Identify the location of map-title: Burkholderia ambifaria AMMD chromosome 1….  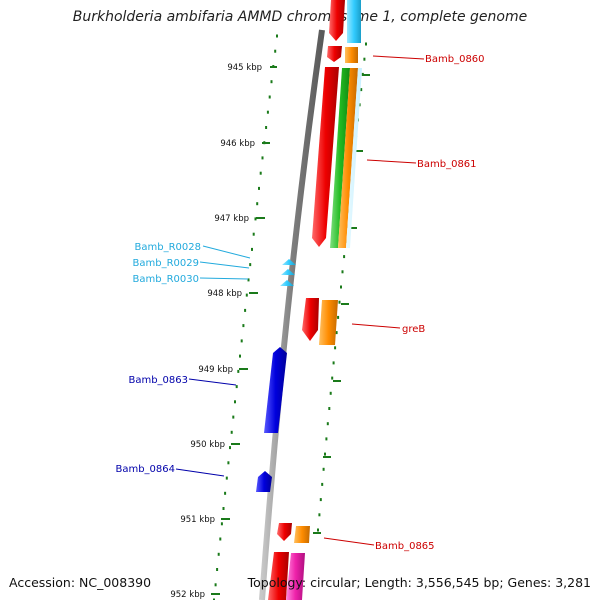
(300, 17).